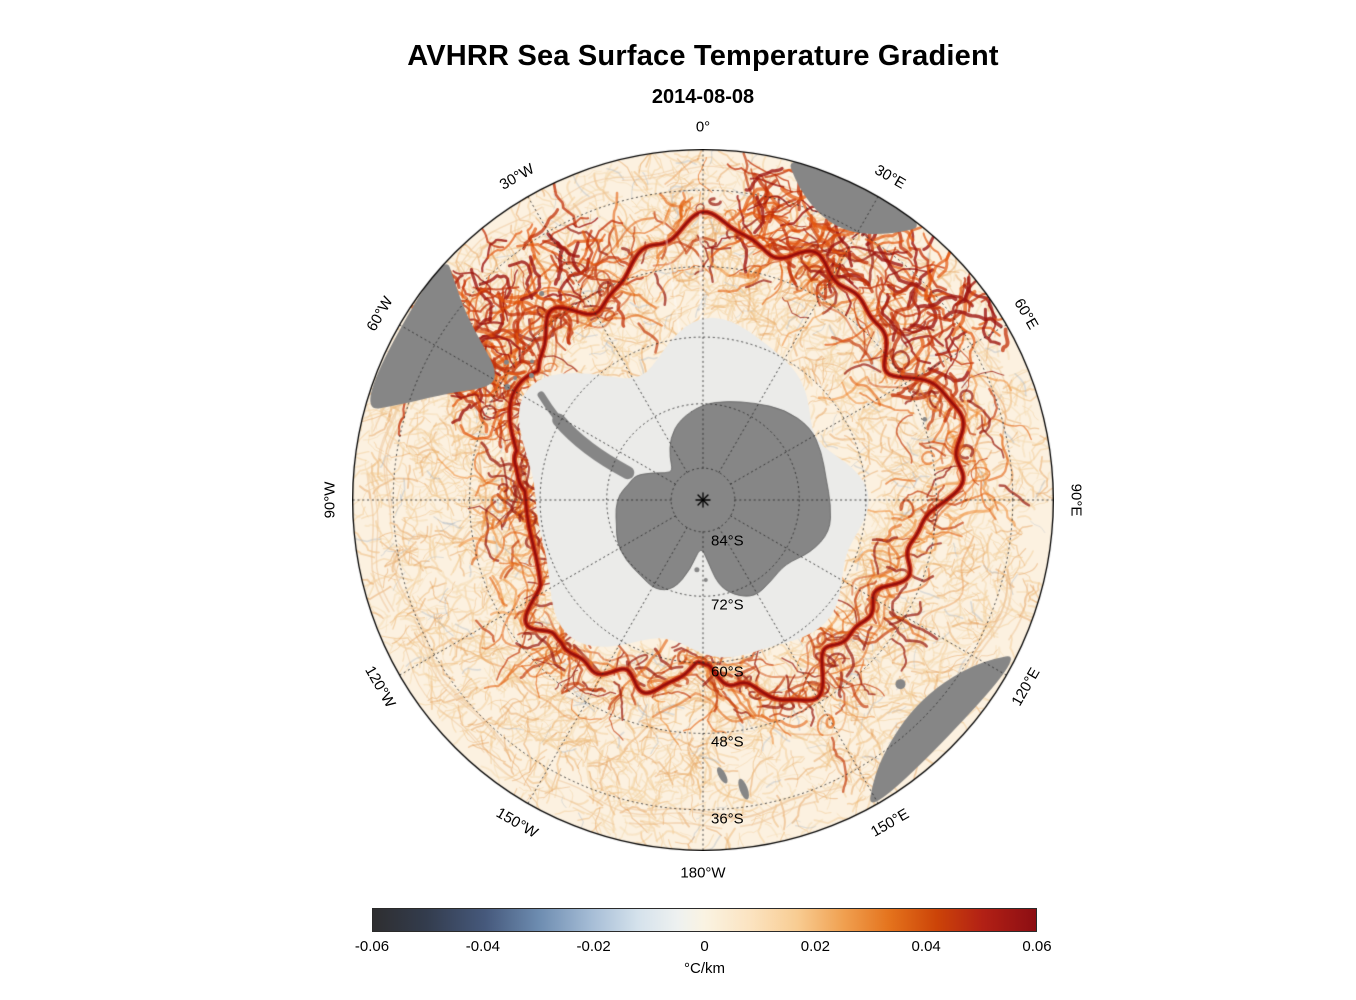 The width and height of the screenshot is (1356, 1000). Describe the element at coordinates (926, 946) in the screenshot. I see `colorbar-tick-label: 0.04` at that location.